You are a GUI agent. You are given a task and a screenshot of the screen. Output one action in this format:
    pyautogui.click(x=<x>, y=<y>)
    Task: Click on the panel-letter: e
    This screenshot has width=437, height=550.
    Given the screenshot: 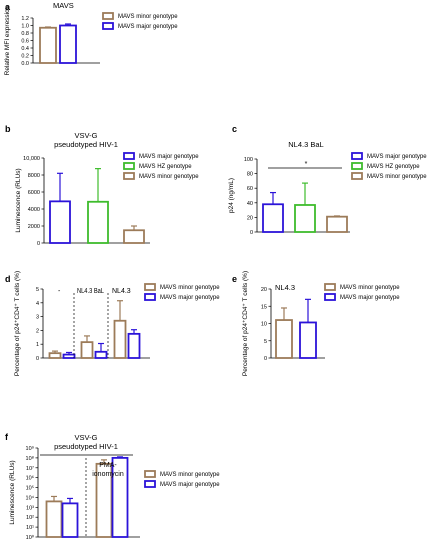 What is the action you would take?
    pyautogui.click(x=234, y=279)
    